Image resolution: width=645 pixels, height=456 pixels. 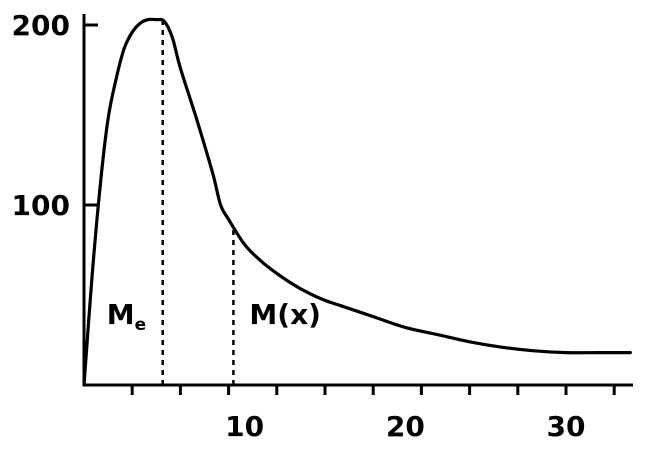 What do you see at coordinates (285, 314) in the screenshot?
I see `annotation-label: M(x)` at bounding box center [285, 314].